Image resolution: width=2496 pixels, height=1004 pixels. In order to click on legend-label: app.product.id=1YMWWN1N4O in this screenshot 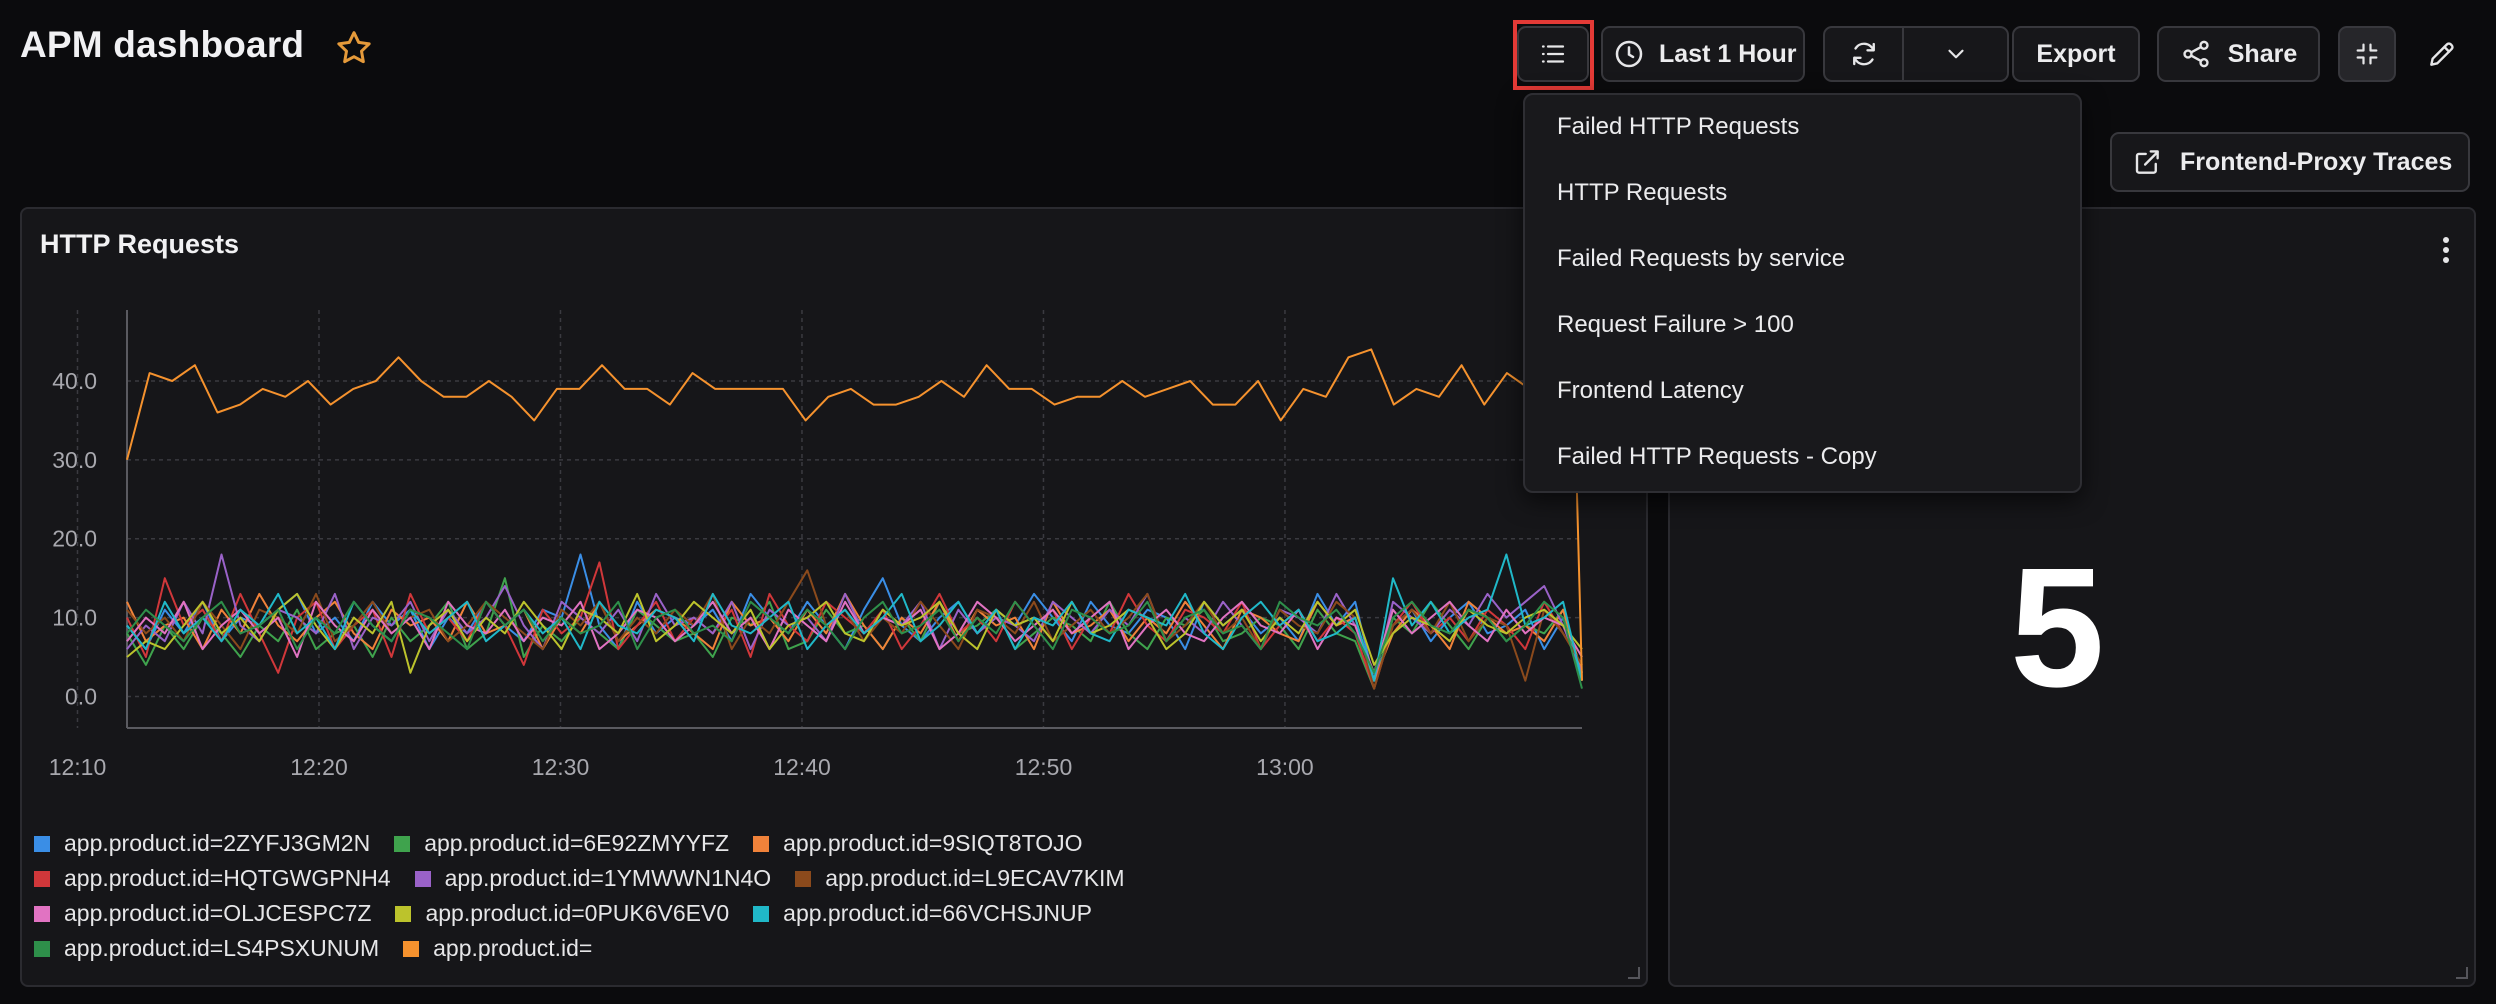, I will do `click(608, 878)`.